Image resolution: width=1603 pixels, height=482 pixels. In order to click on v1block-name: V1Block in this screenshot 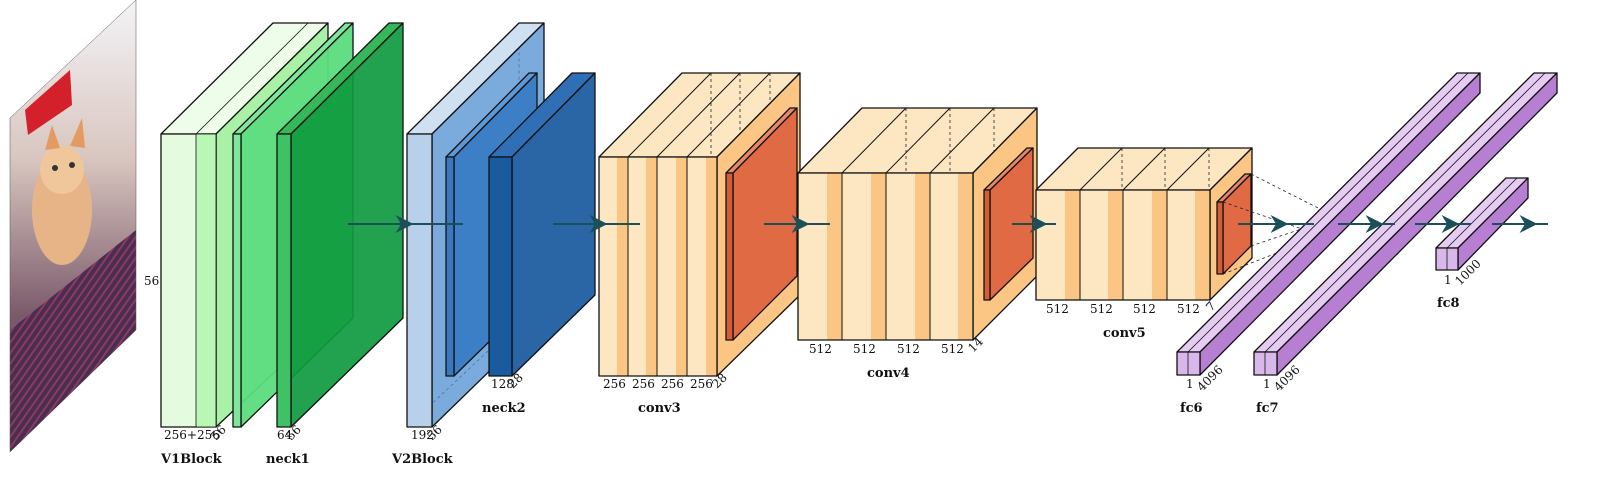, I will do `click(191, 459)`.